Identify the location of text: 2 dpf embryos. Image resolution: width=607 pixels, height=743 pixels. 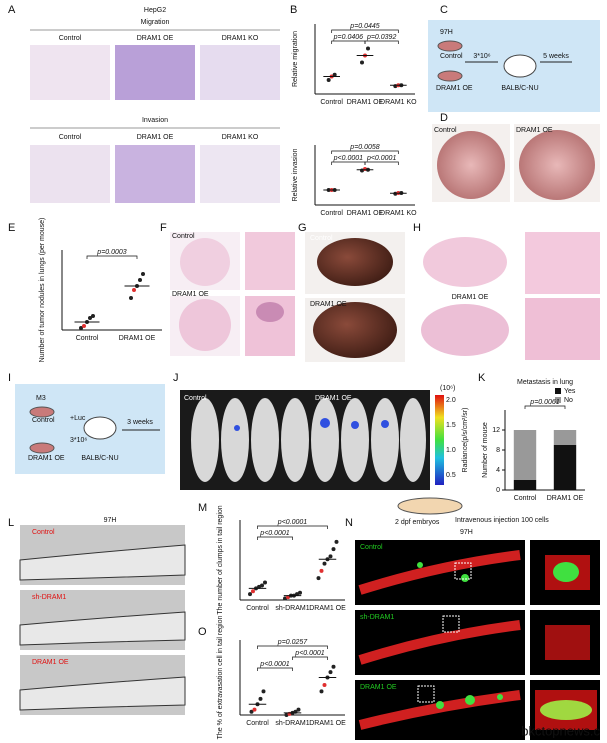
(417, 522).